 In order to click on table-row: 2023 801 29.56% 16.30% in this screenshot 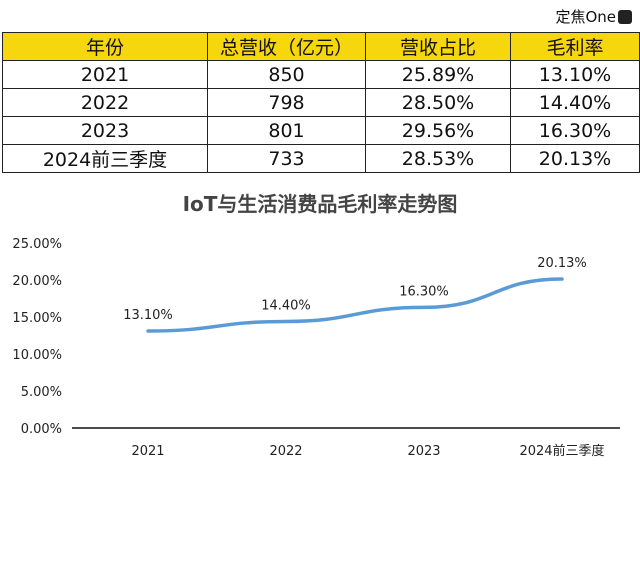, I will do `click(321, 130)`.